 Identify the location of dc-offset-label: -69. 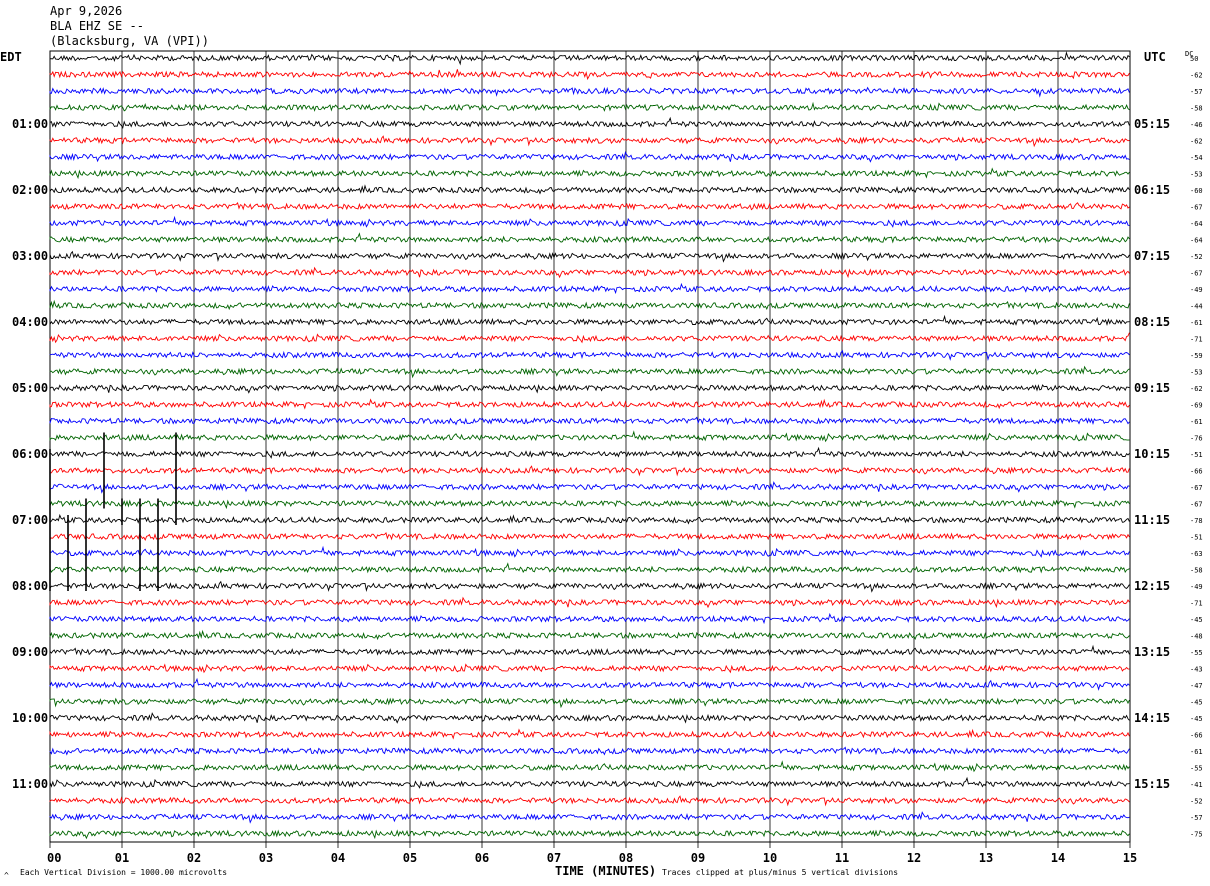
(1196, 406).